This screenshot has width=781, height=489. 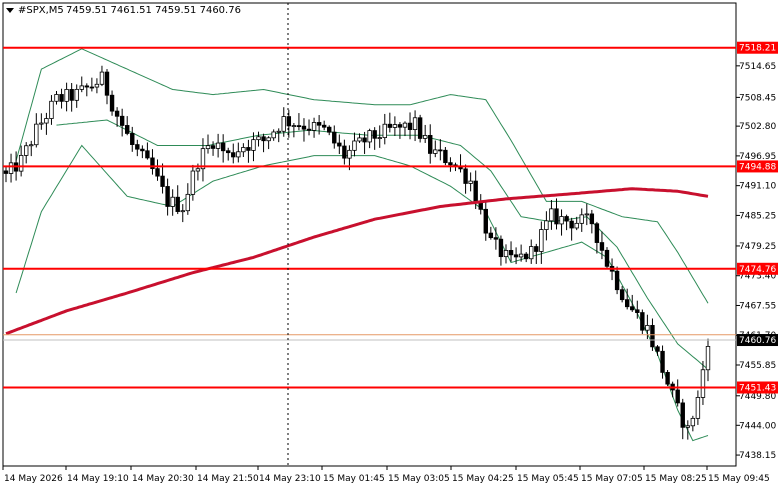 What do you see at coordinates (419, 479) in the screenshot?
I see `time-tick-label: 15 May 03:05` at bounding box center [419, 479].